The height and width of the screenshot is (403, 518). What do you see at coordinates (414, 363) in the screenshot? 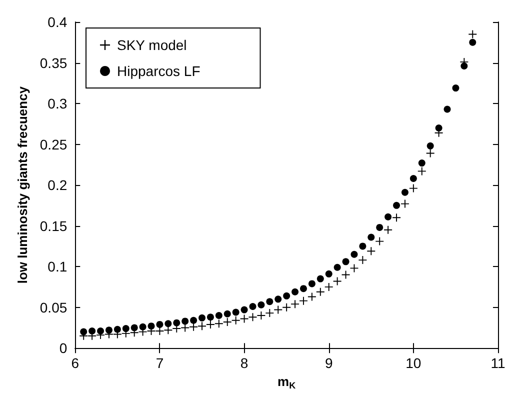
I see `x-tick-label: 10` at bounding box center [414, 363].